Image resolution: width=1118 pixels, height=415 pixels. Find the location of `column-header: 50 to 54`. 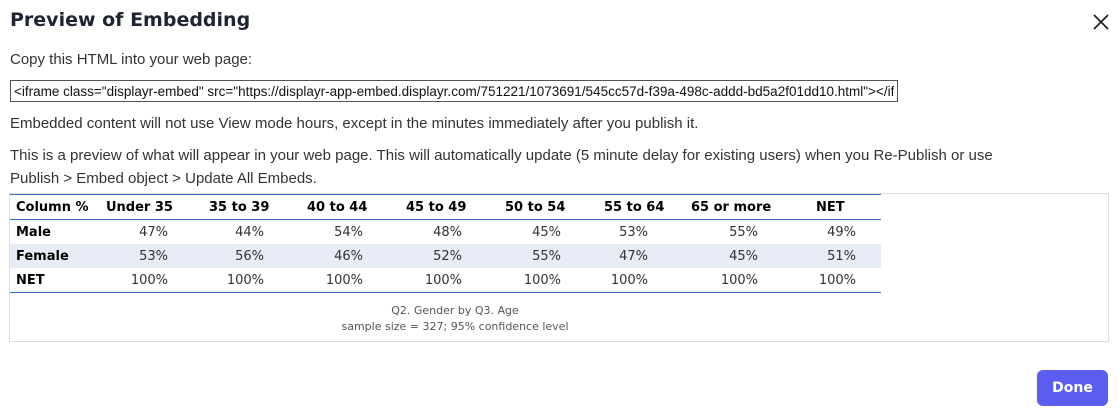

column-header: 50 to 54 is located at coordinates (535, 207).